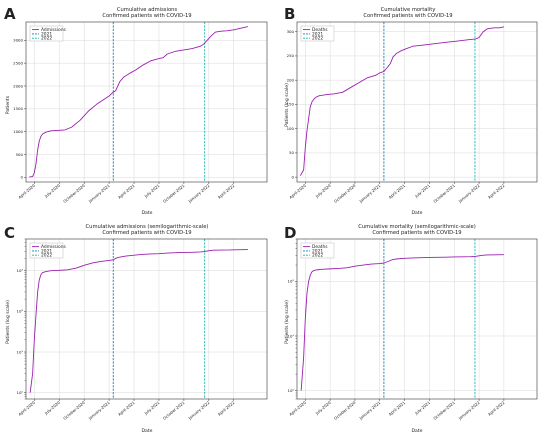  What do you see at coordinates (320, 30) in the screenshot?
I see `legend-entry: Deaths` at bounding box center [320, 30].